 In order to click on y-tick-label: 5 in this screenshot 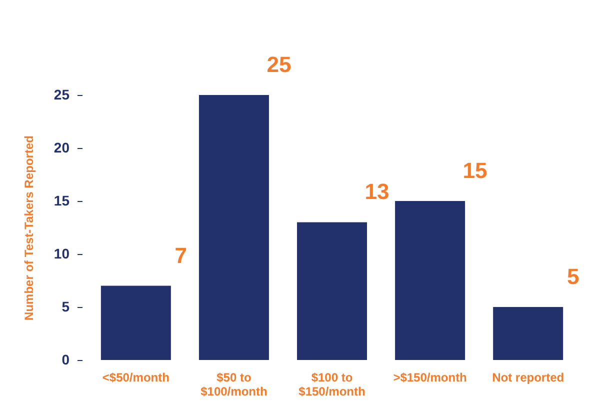, I will do `click(66, 306)`.